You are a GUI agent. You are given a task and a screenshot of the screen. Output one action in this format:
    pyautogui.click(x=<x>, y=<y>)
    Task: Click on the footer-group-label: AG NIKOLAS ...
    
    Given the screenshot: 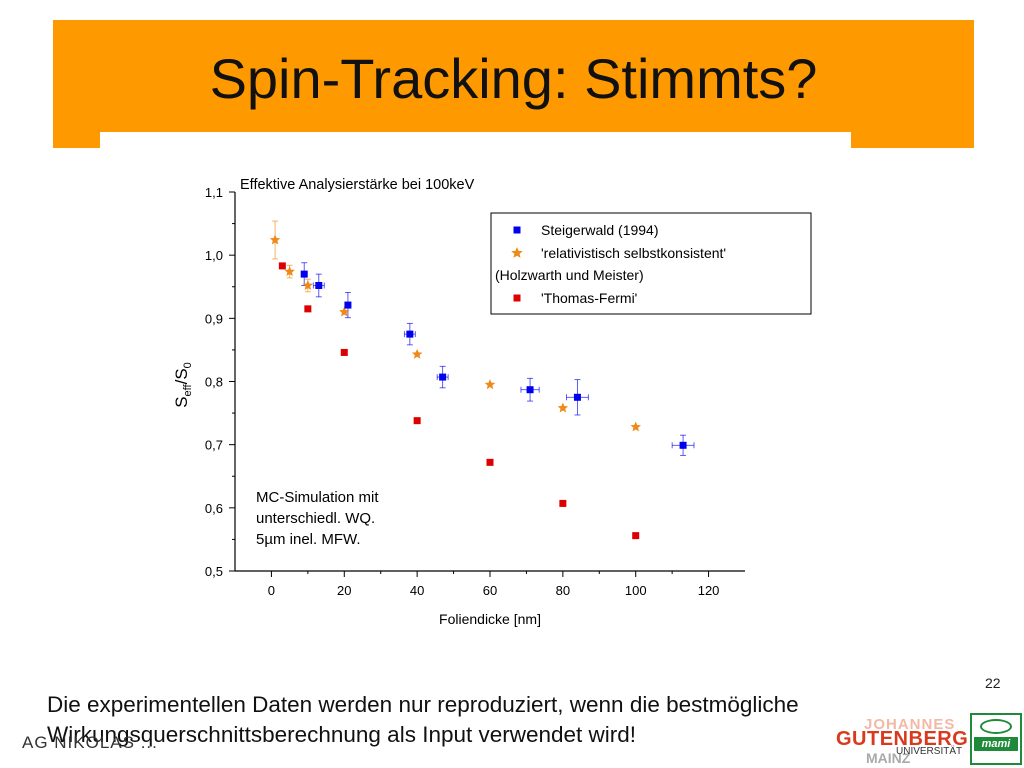 What is the action you would take?
    pyautogui.click(x=90, y=742)
    